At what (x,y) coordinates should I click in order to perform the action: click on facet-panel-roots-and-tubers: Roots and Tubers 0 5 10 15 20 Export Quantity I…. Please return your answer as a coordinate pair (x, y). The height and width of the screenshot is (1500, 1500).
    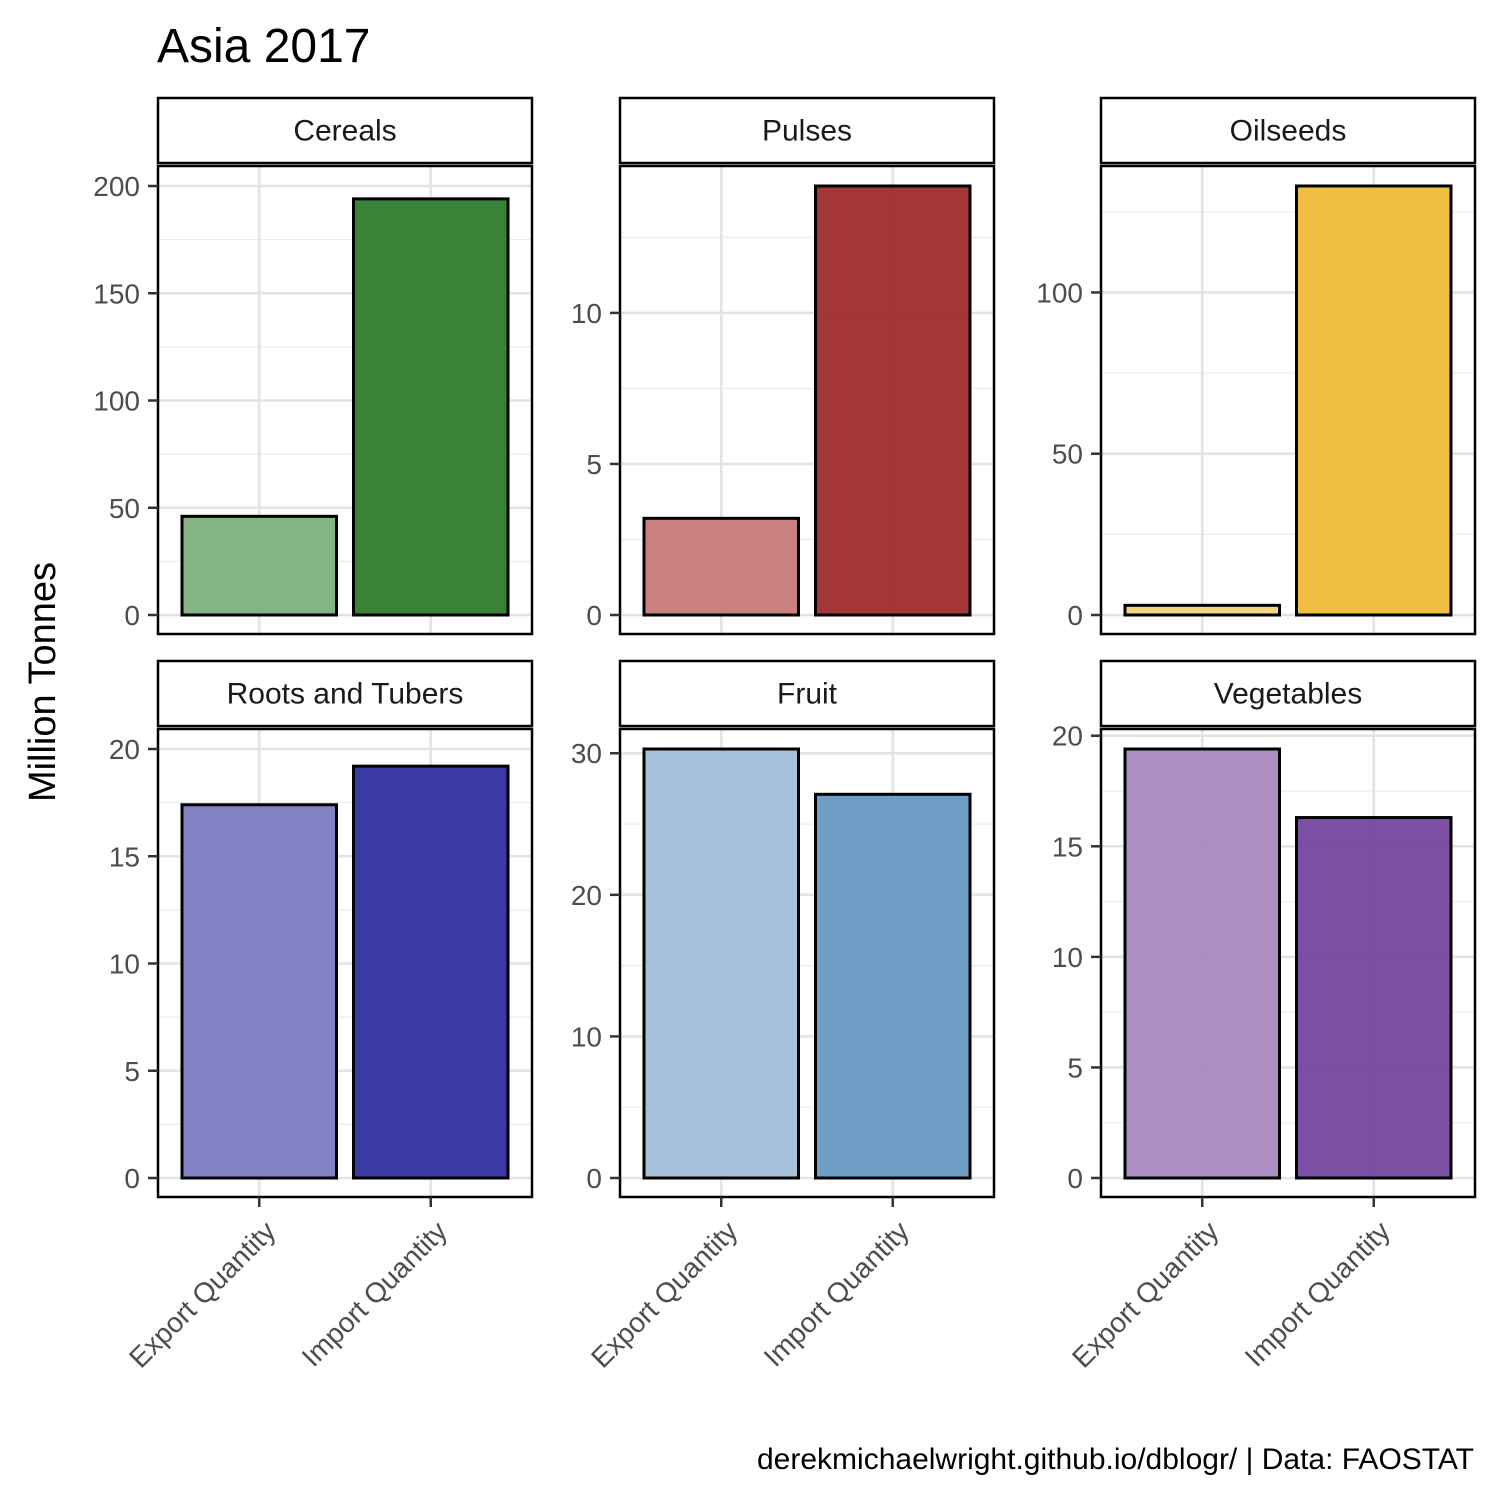
    Looking at the image, I should click on (321, 1016).